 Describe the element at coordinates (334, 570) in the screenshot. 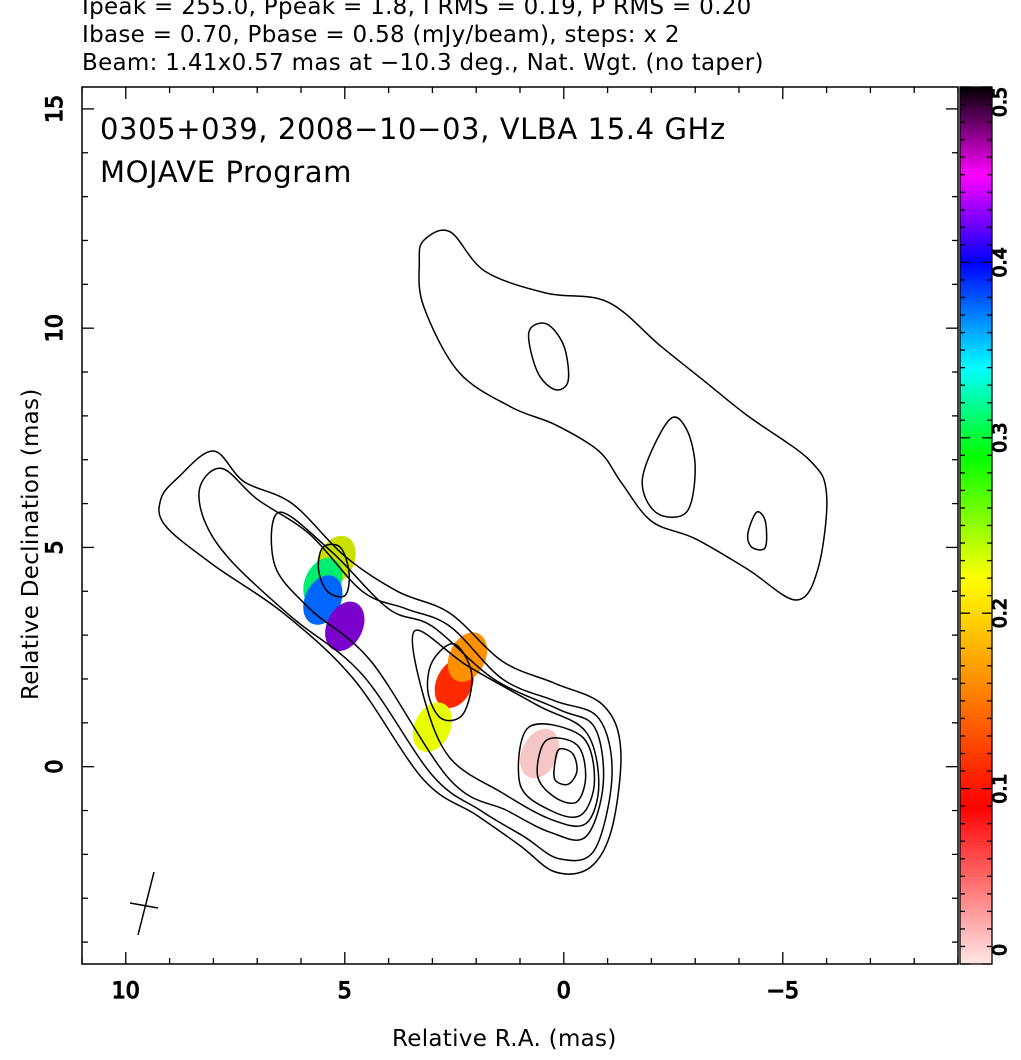

I see `contour-knot-b` at that location.